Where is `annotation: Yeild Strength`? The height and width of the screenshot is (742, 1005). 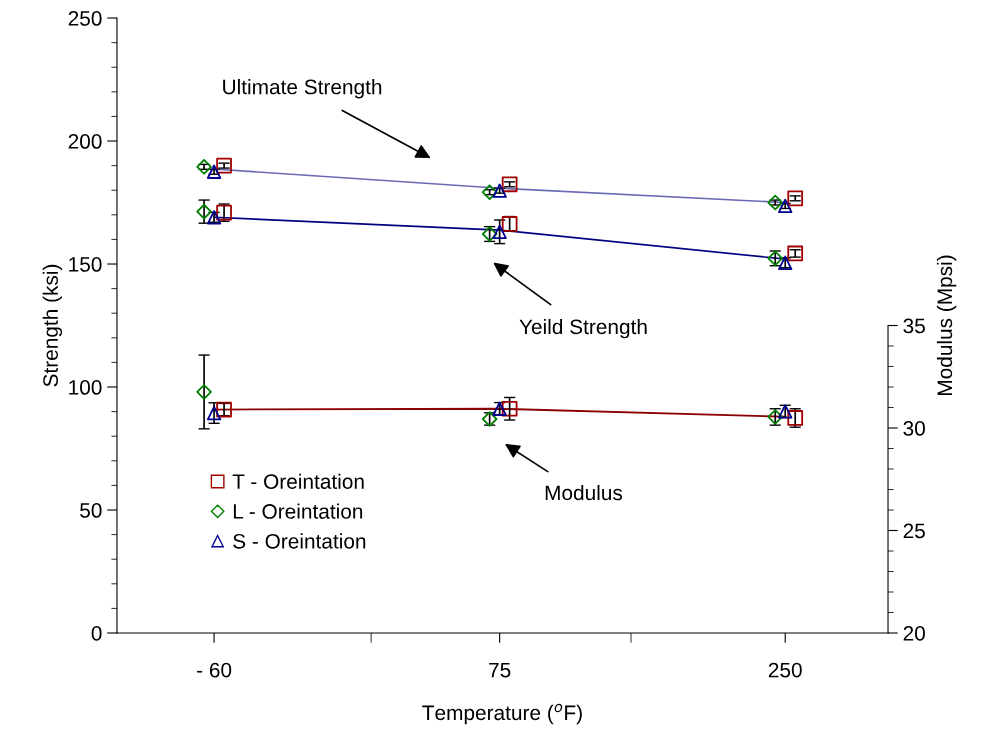
annotation: Yeild Strength is located at coordinates (583, 328).